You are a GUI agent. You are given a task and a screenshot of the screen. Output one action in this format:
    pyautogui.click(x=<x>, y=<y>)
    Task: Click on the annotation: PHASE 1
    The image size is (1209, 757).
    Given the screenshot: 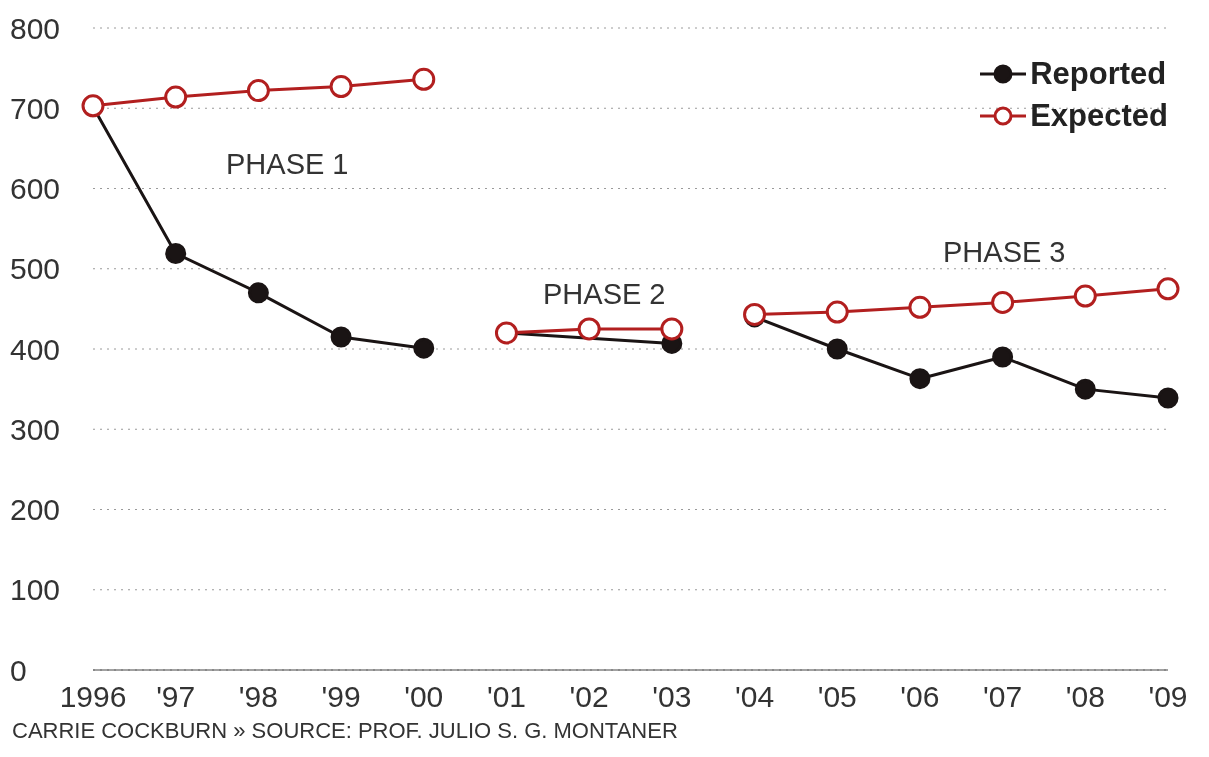 What is the action you would take?
    pyautogui.click(x=287, y=164)
    